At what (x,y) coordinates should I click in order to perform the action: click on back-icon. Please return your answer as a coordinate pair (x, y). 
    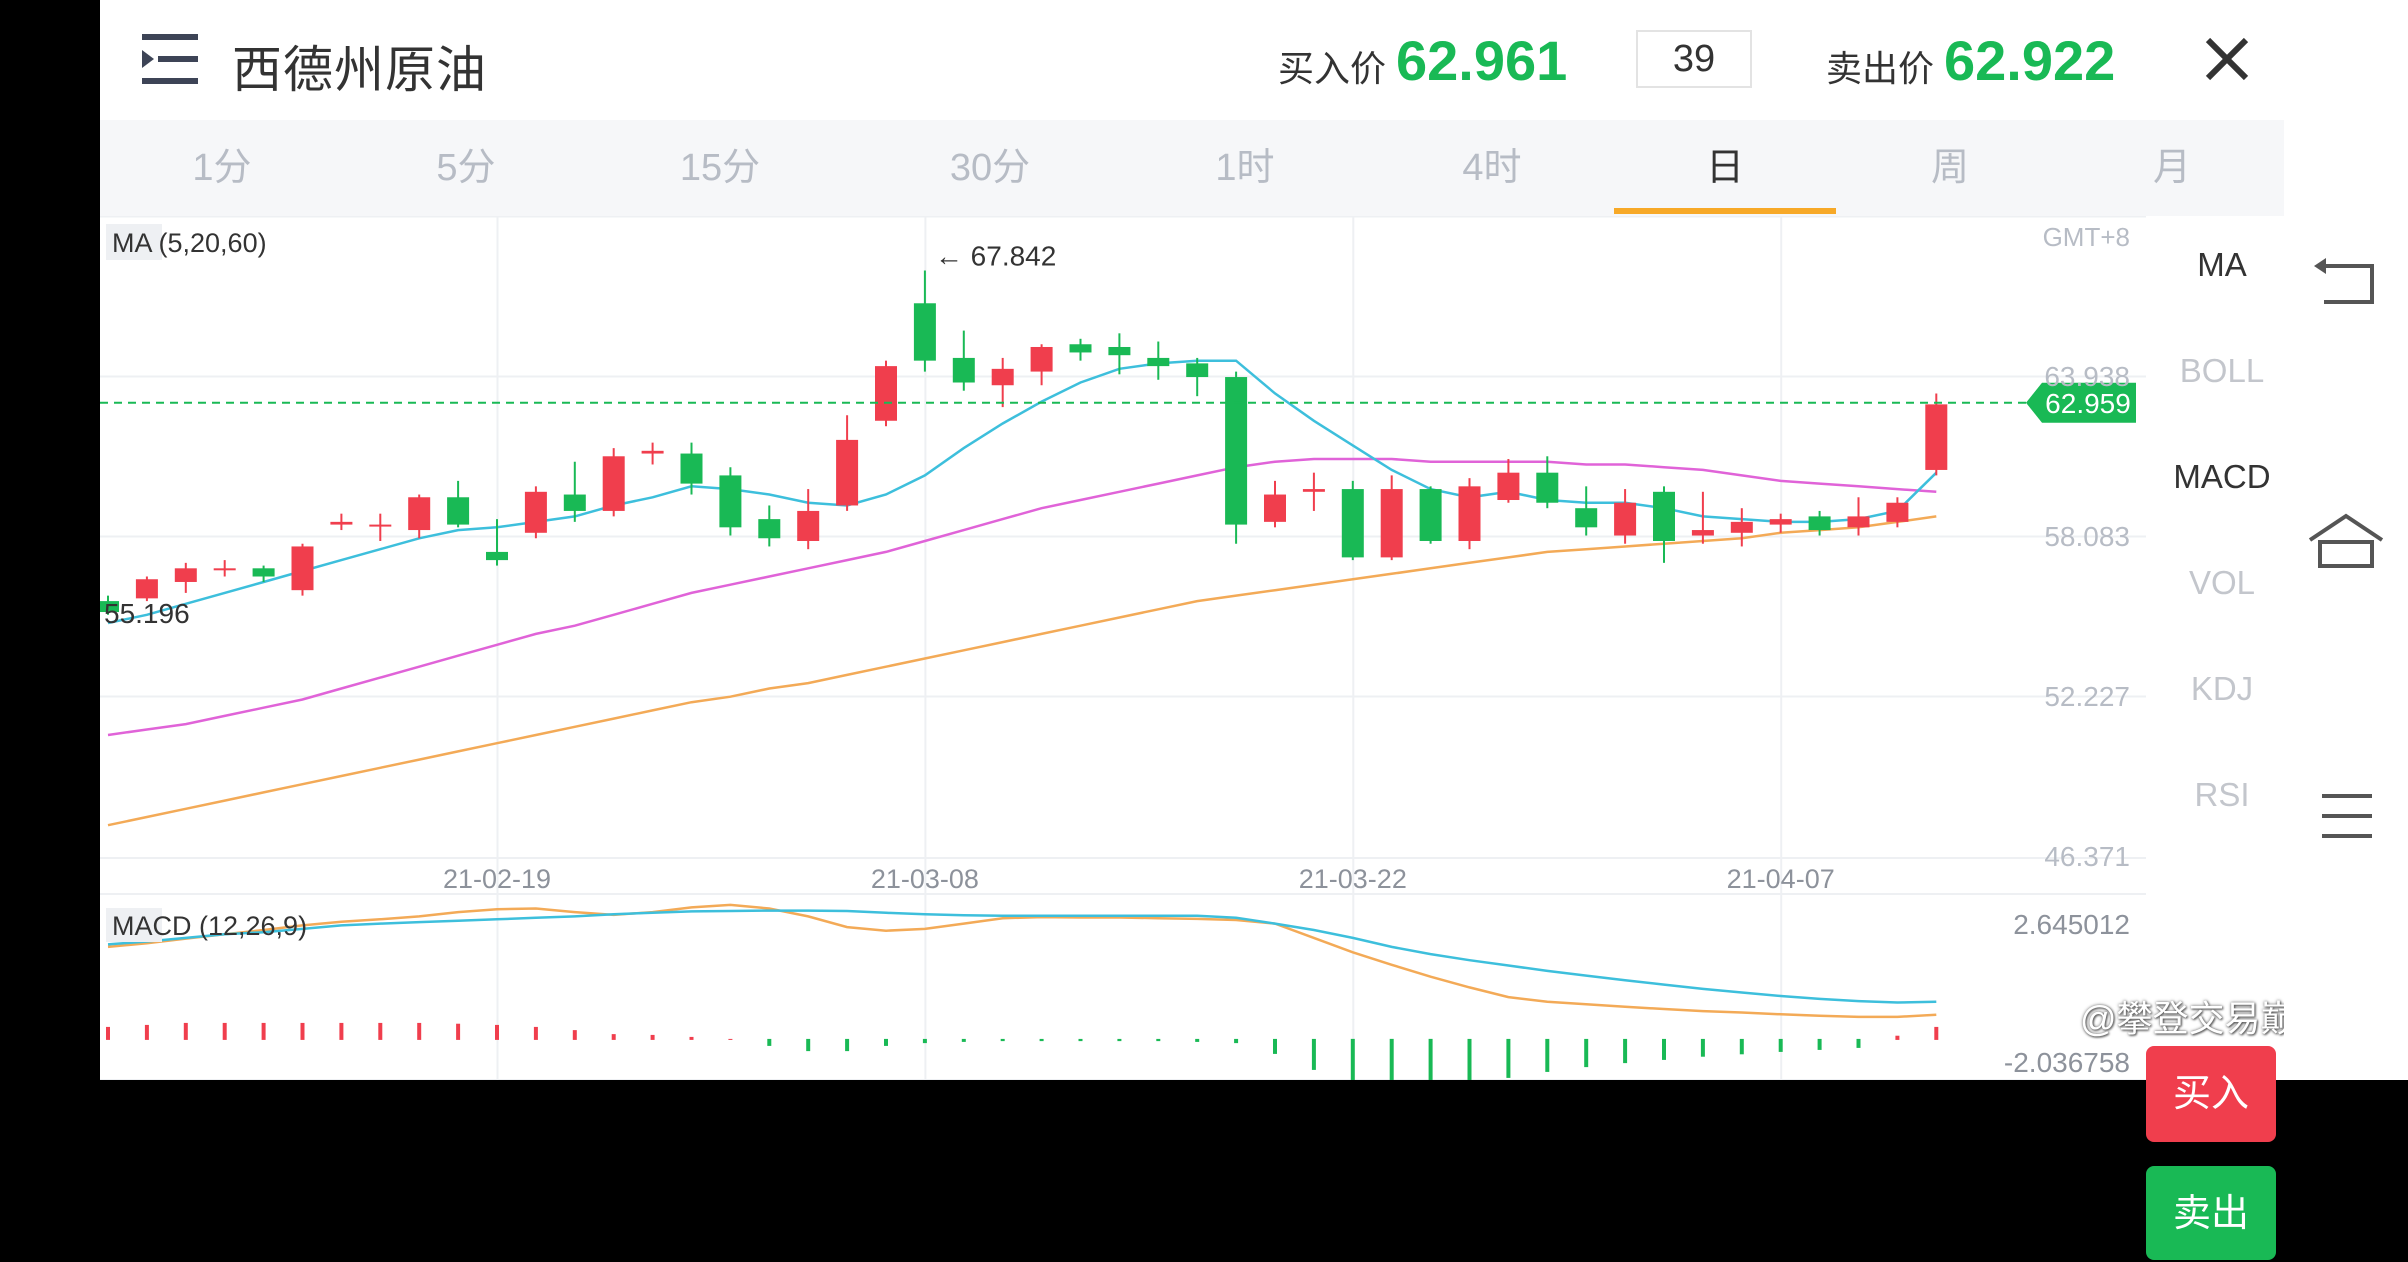
    Looking at the image, I should click on (2346, 286).